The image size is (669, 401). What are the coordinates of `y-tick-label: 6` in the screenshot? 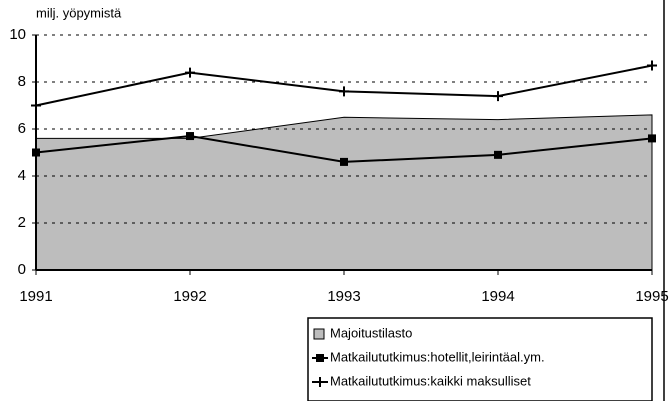 It's located at (22, 128).